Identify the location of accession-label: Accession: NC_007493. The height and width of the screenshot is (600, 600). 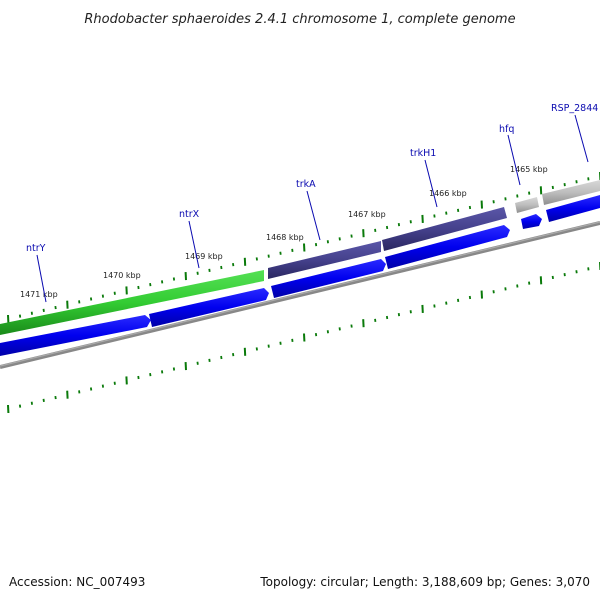
(77, 582).